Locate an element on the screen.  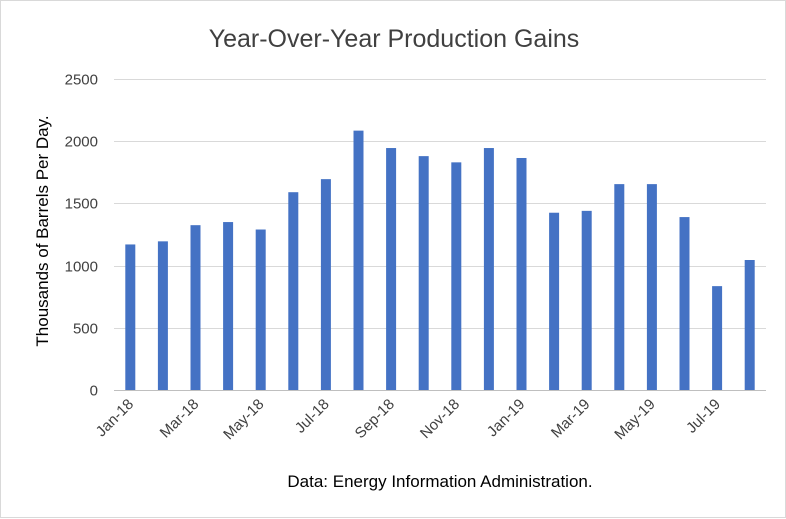
x-tick-label: Jul-18 is located at coordinates (312, 416).